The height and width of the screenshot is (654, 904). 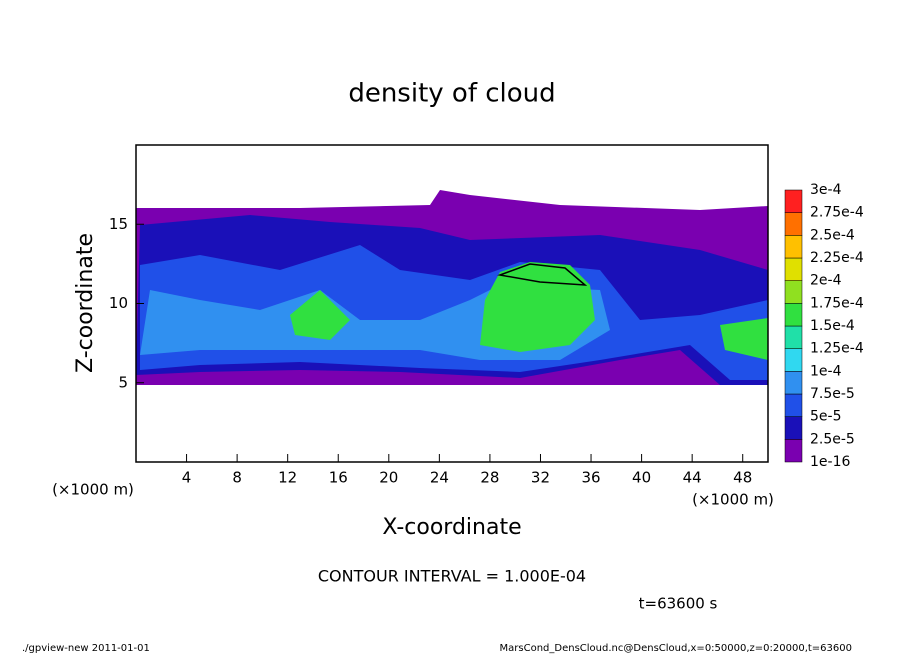 What do you see at coordinates (830, 462) in the screenshot?
I see `colorbar-label: 1e-16` at bounding box center [830, 462].